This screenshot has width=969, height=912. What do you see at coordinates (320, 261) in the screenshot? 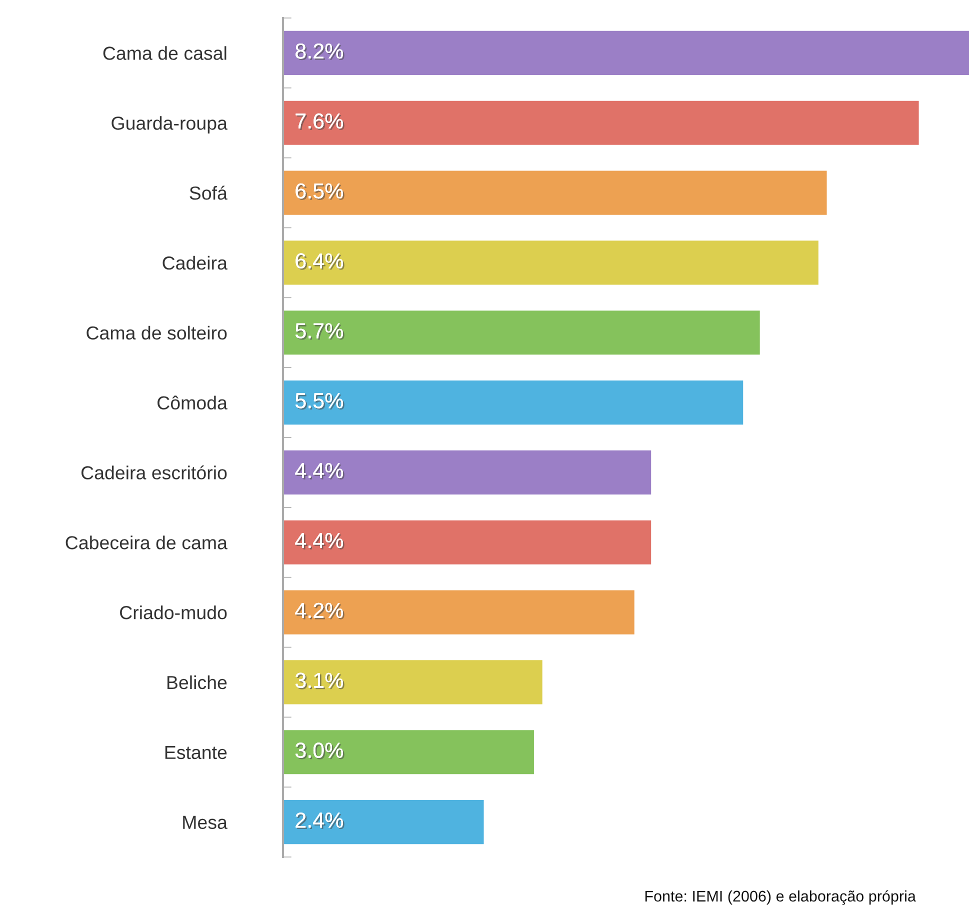
I see `data-label: 6.4%` at bounding box center [320, 261].